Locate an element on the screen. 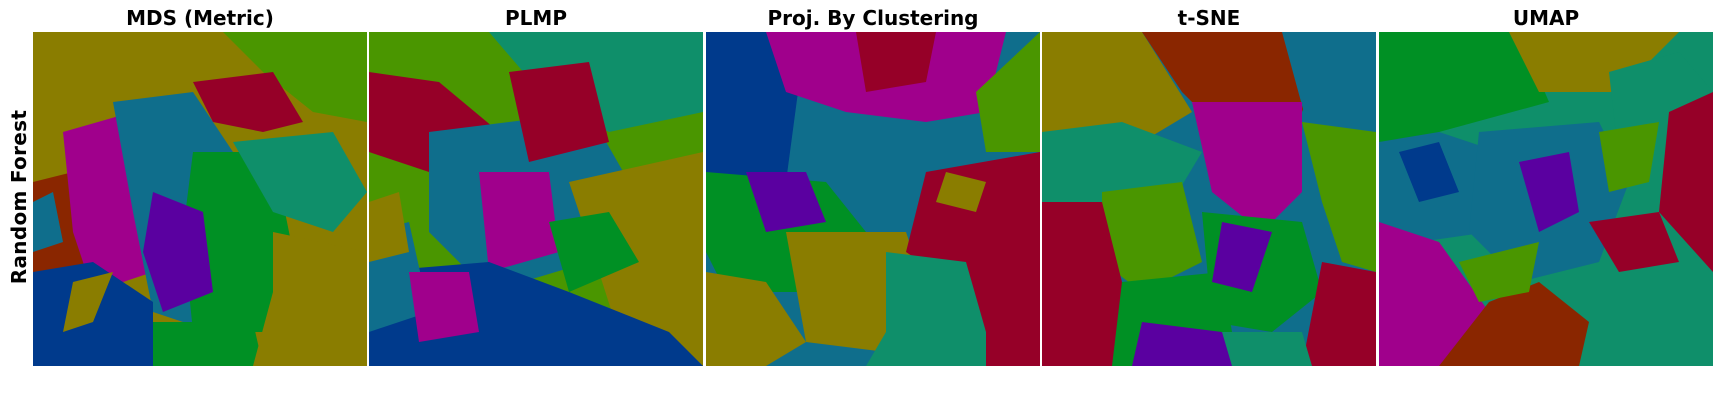 The image size is (1734, 404). row-label: Random Forest is located at coordinates (19, 197).